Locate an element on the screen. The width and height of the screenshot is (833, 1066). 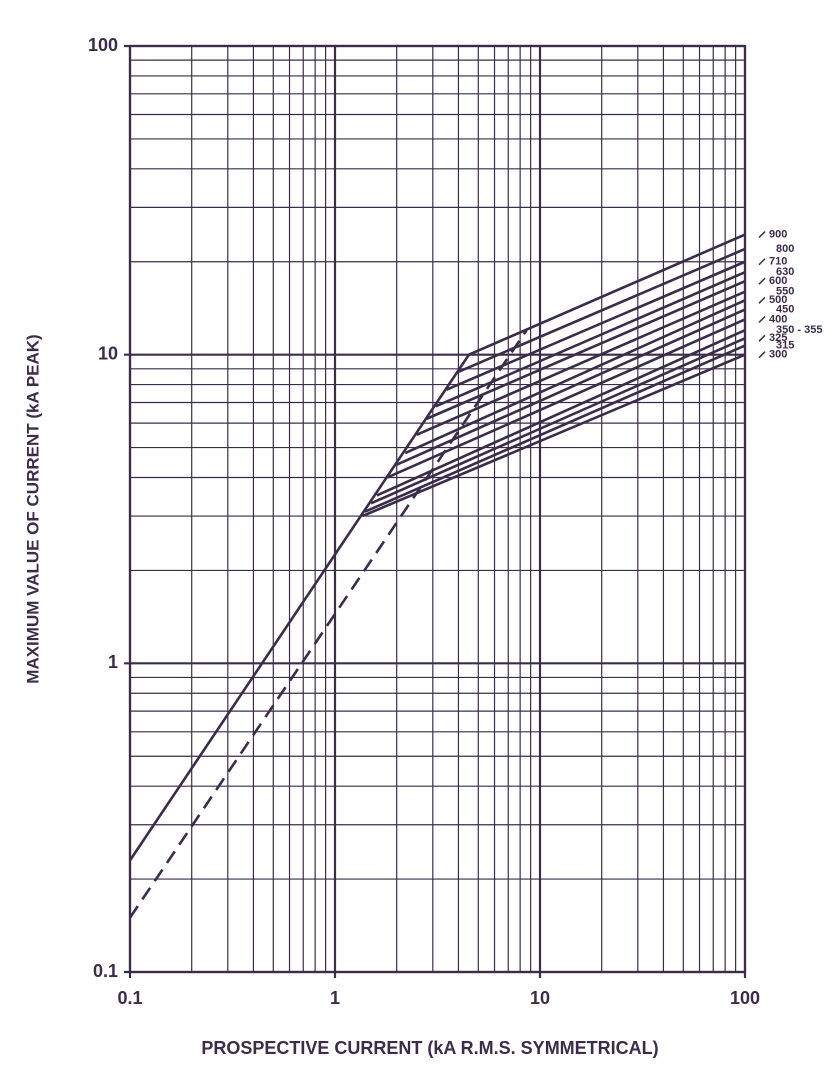
legend-label: 900 is located at coordinates (778, 234).